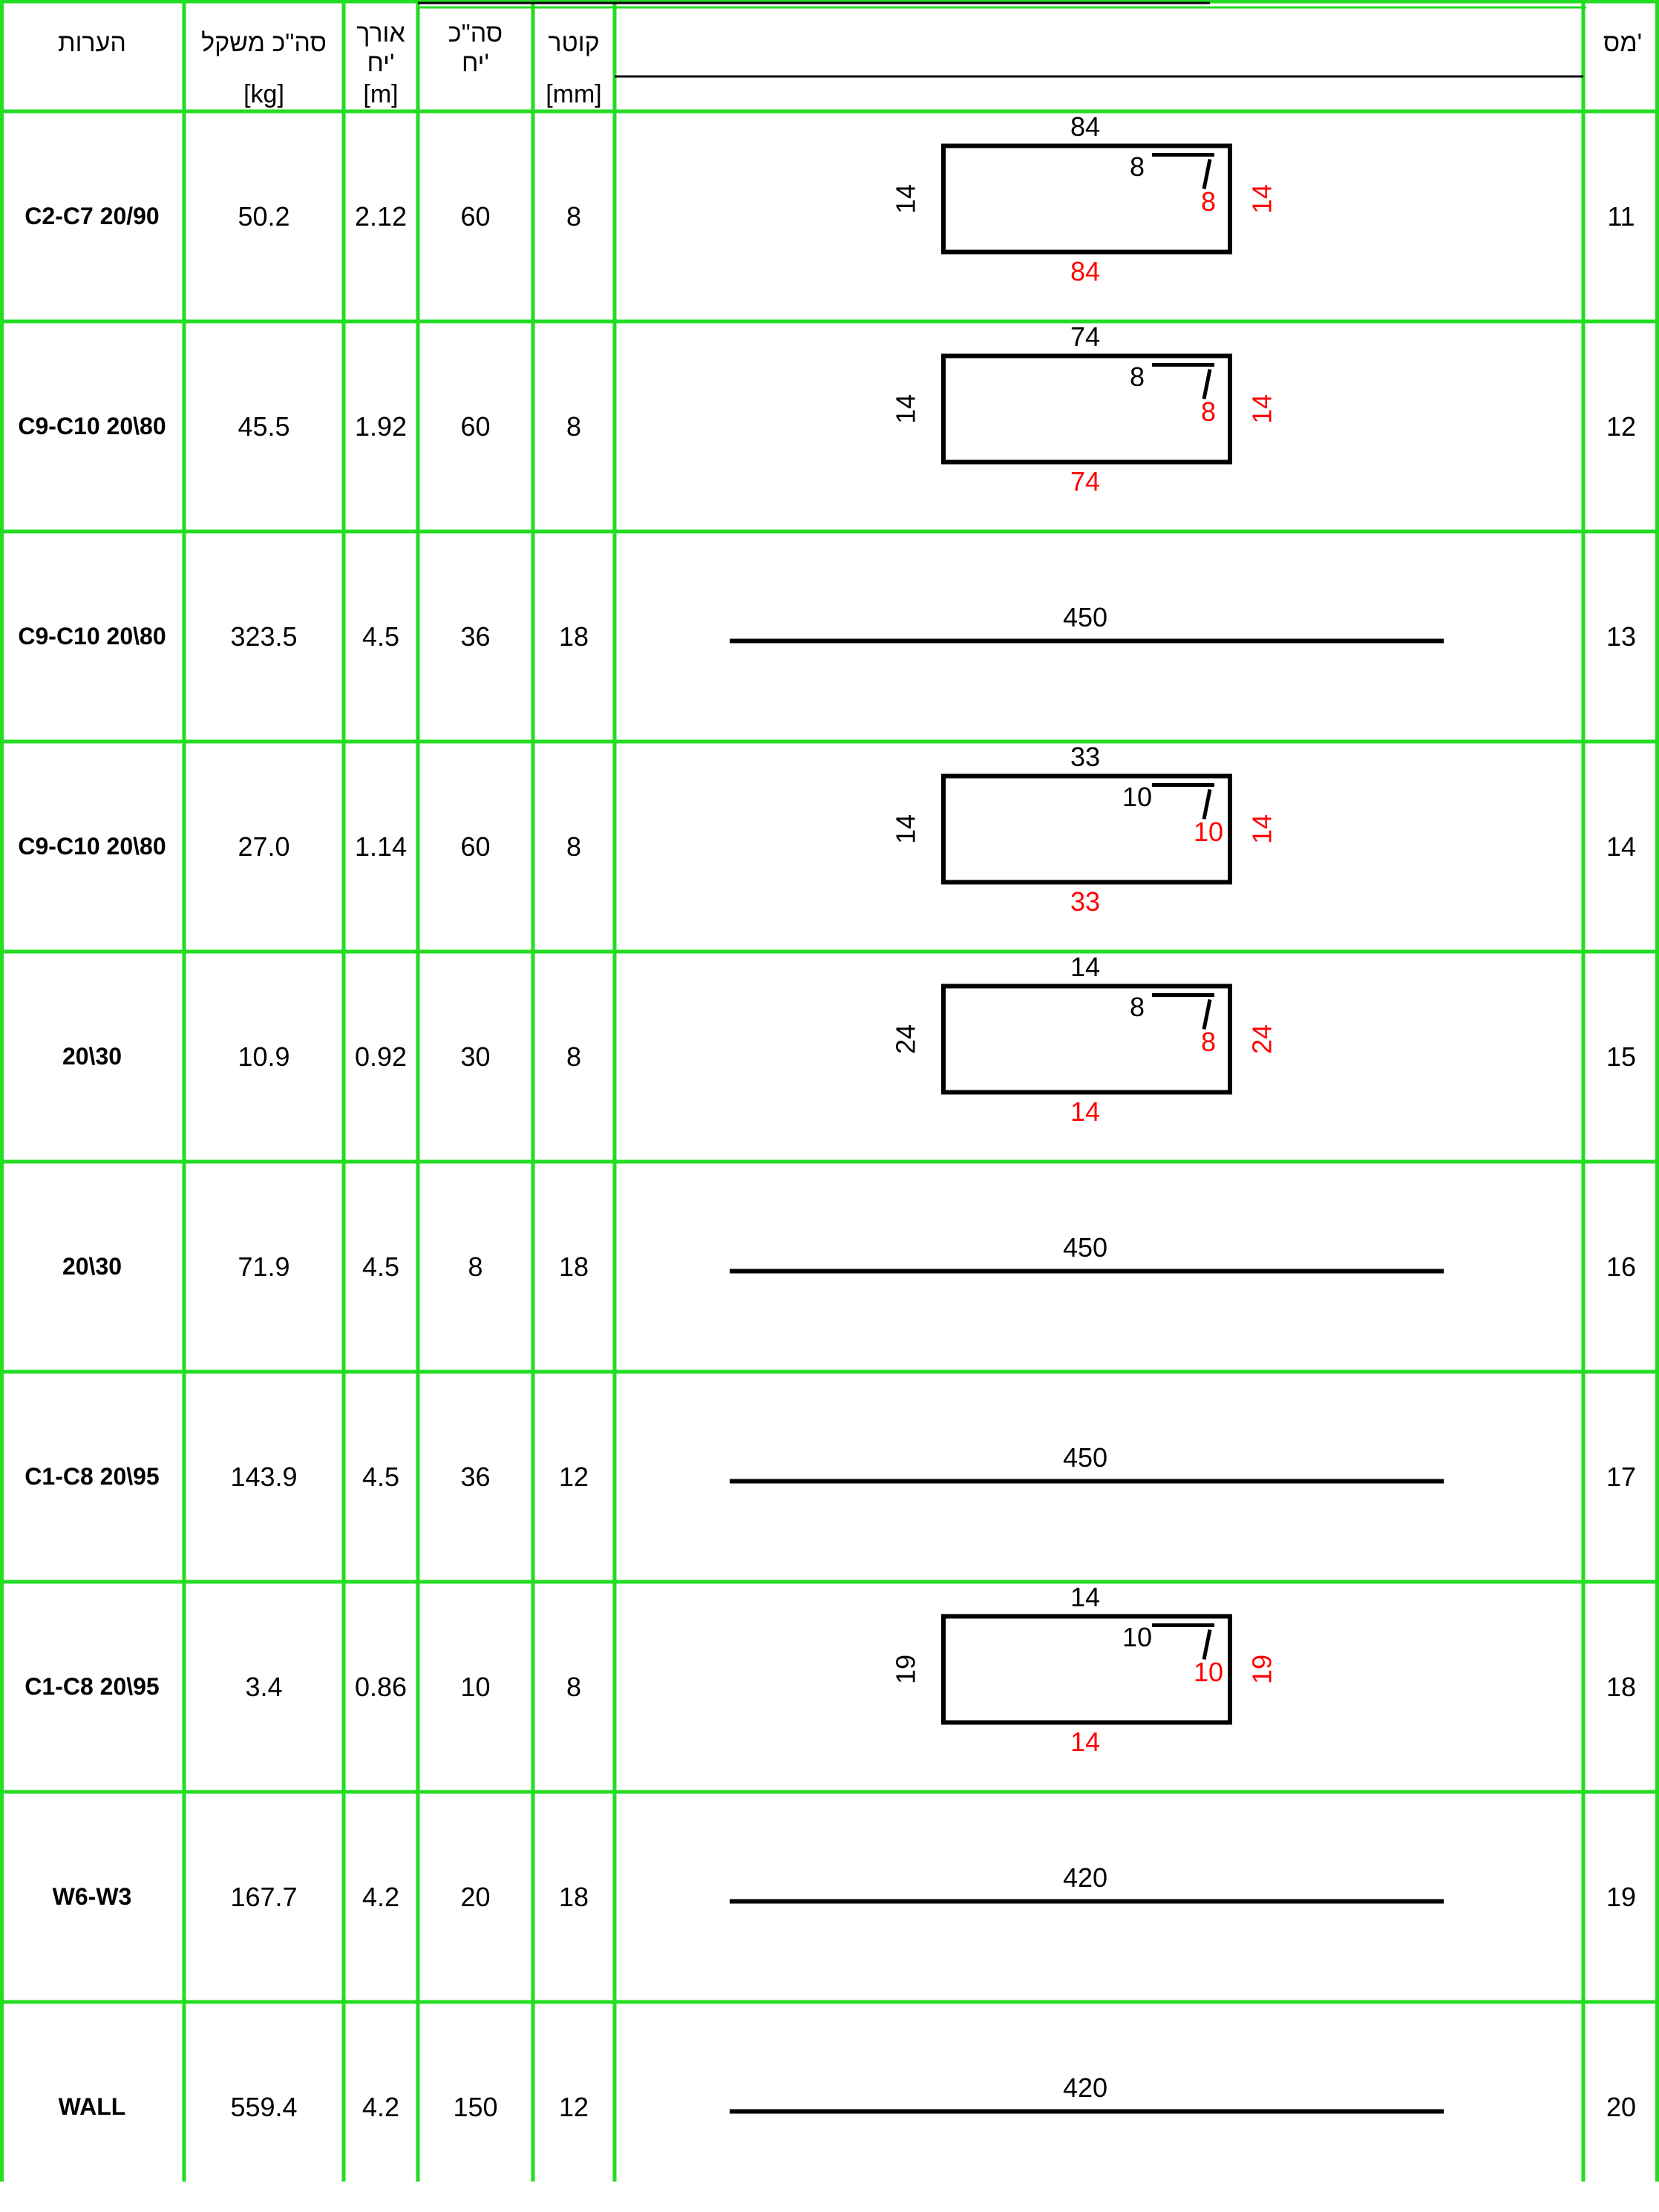 This screenshot has height=2212, width=1659. I want to click on stirrup-bottom-label: 74, so click(1085, 481).